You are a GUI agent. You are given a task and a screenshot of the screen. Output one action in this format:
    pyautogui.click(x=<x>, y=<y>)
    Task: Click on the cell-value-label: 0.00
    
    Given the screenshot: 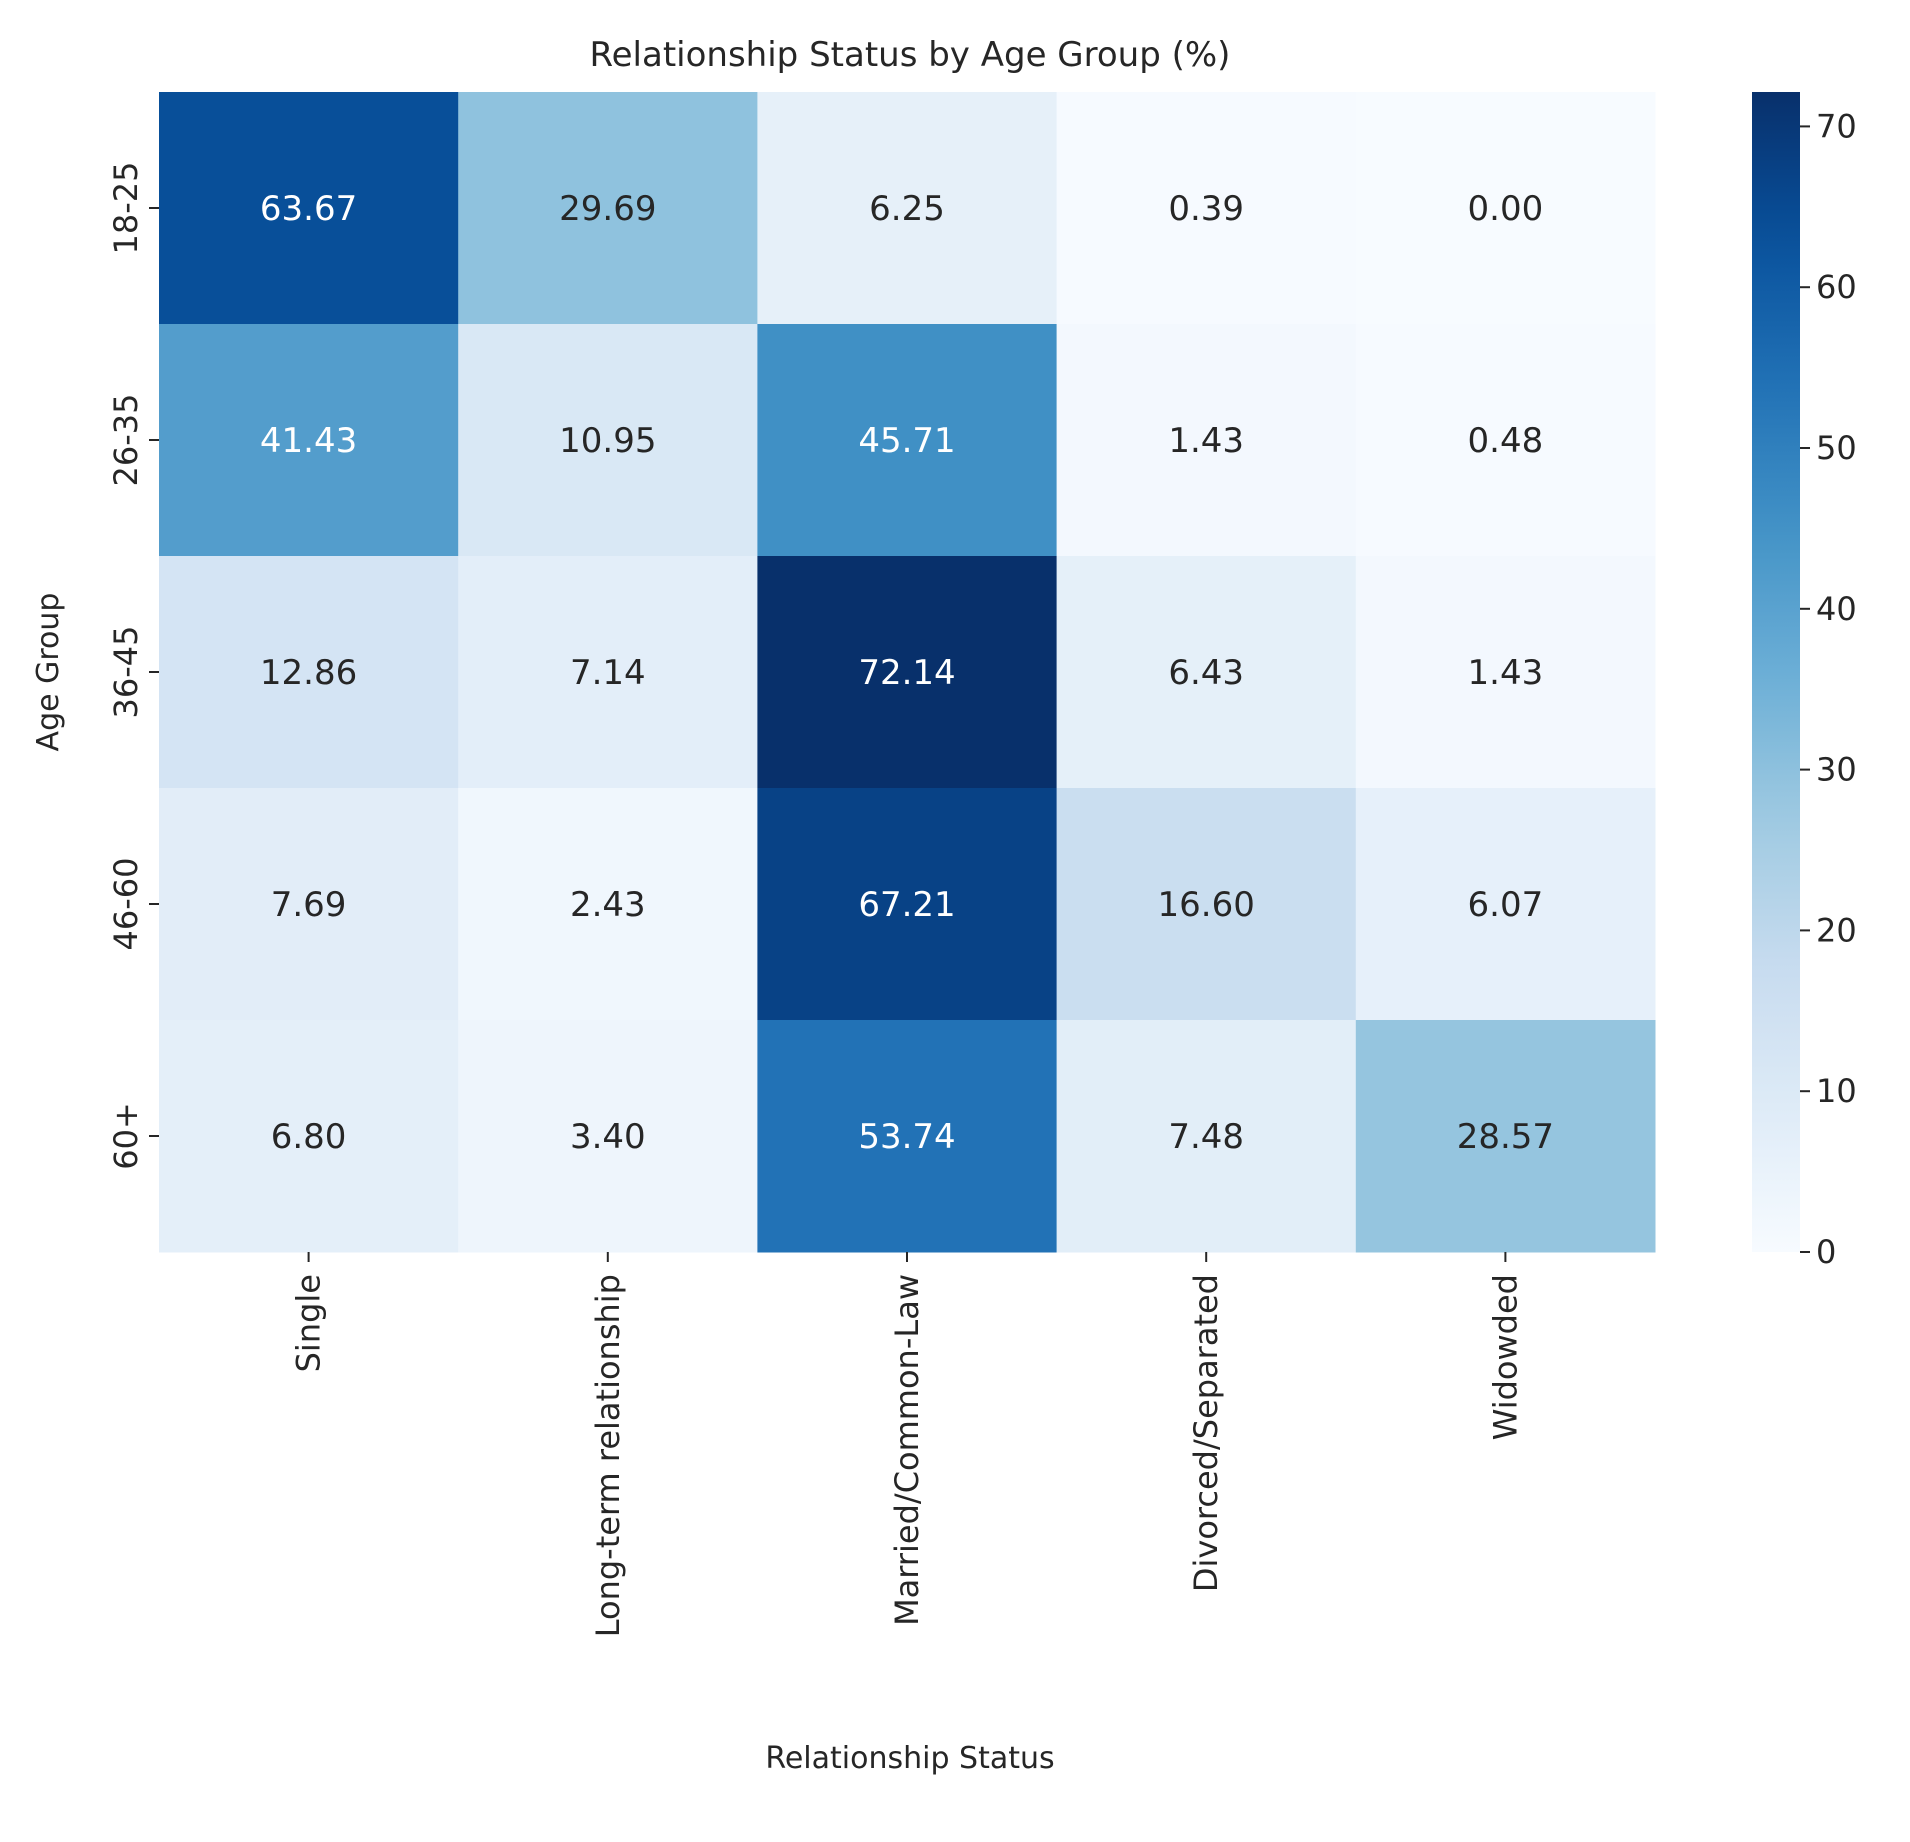 What is the action you would take?
    pyautogui.click(x=1506, y=209)
    